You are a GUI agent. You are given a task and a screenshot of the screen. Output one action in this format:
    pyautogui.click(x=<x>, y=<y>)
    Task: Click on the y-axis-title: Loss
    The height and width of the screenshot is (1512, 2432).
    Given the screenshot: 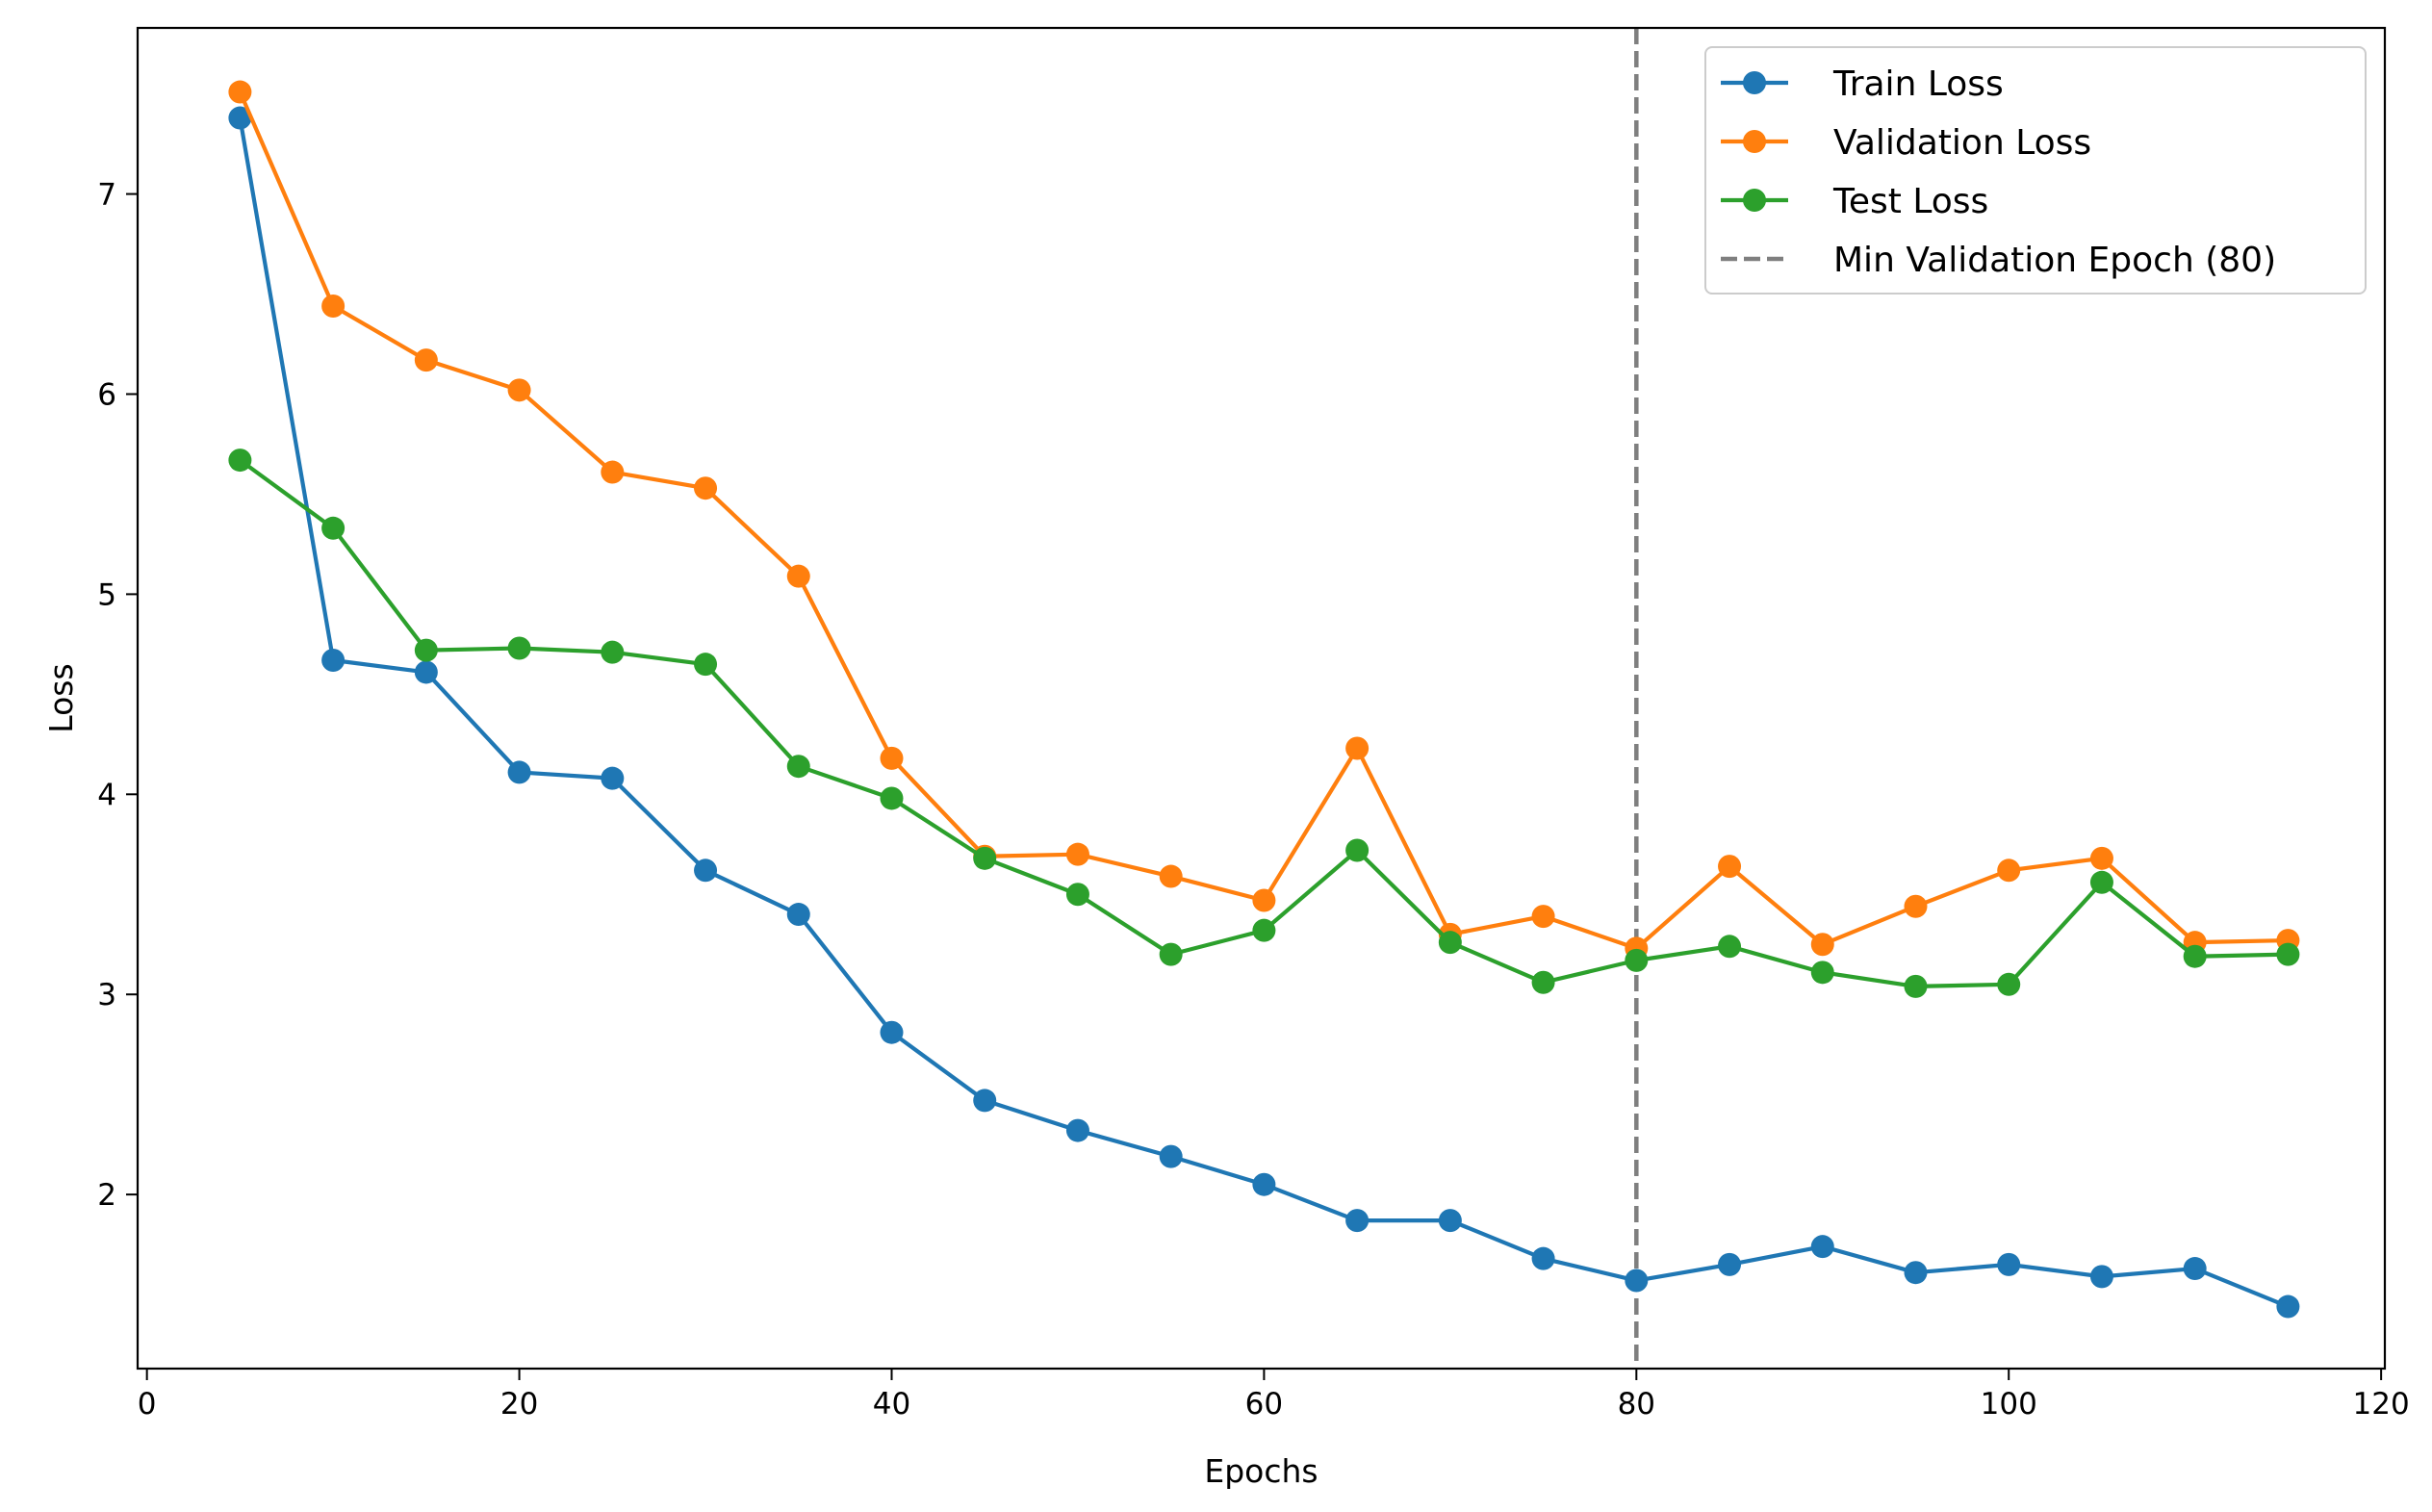 What is the action you would take?
    pyautogui.click(x=61, y=697)
    